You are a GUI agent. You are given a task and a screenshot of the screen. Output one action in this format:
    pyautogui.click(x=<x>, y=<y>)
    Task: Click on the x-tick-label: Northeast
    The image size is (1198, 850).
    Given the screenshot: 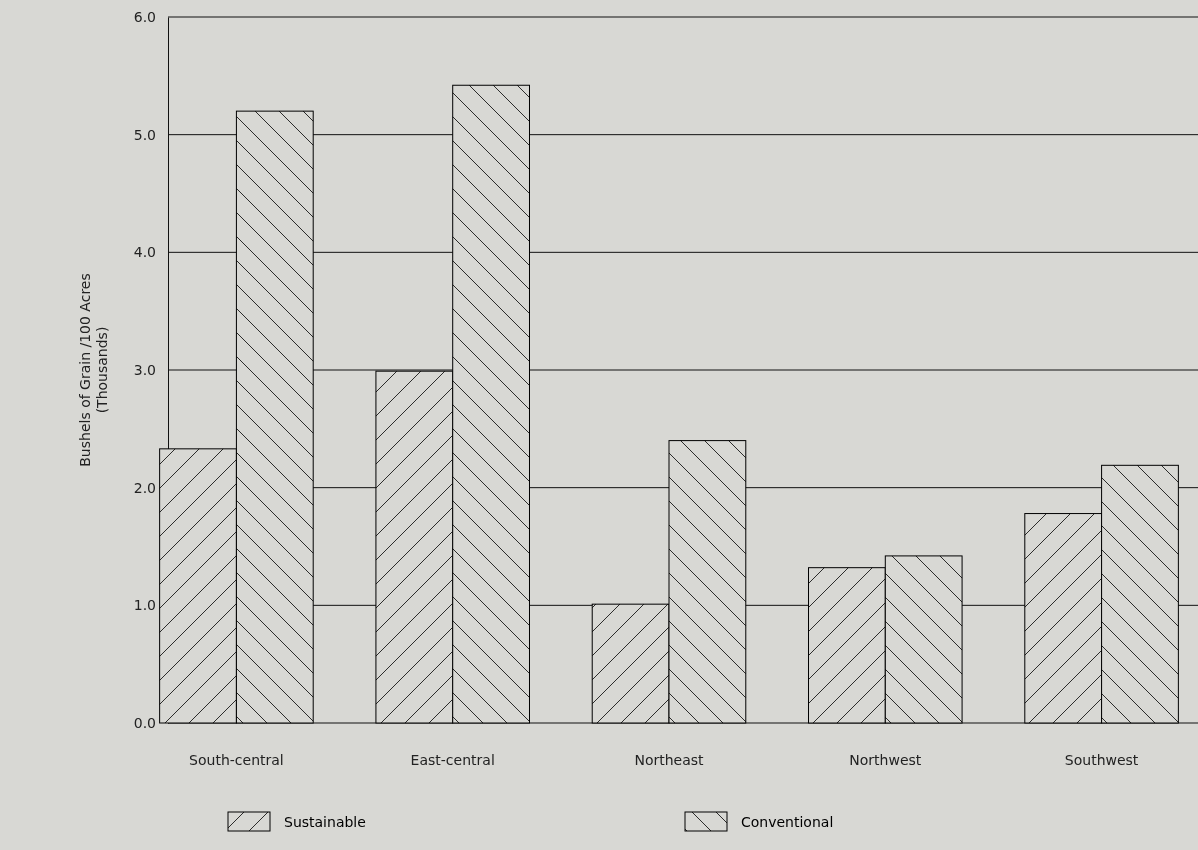 What is the action you would take?
    pyautogui.click(x=669, y=760)
    